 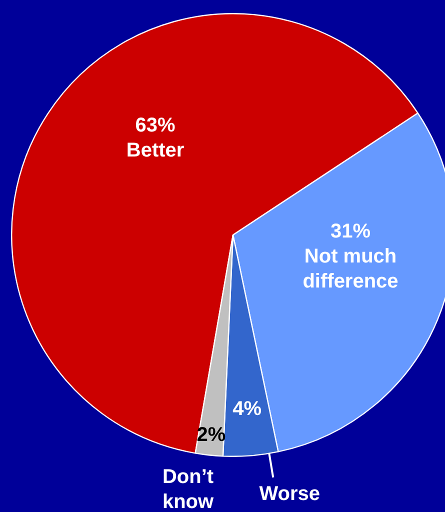 What do you see at coordinates (350, 269) in the screenshot?
I see `slice-label: Not much difference` at bounding box center [350, 269].